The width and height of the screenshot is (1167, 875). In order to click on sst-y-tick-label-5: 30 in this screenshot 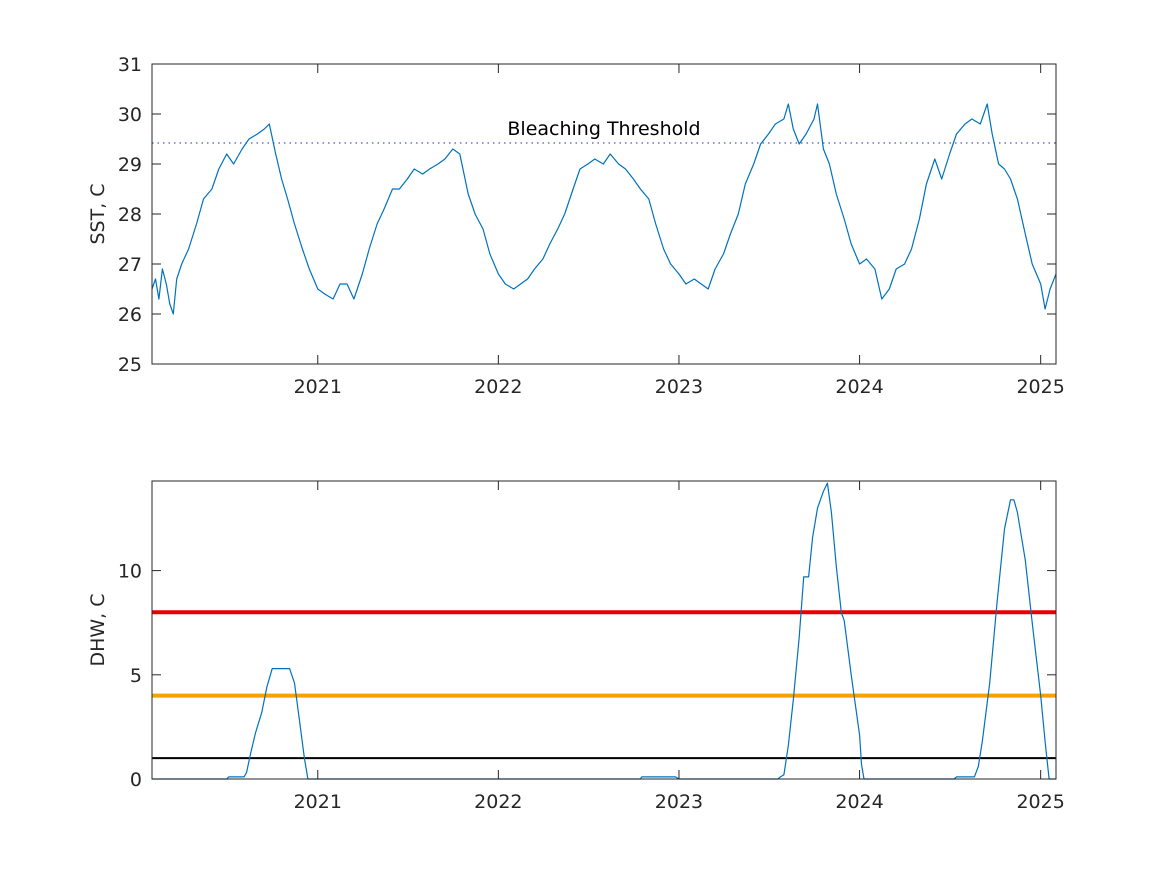, I will do `click(130, 115)`.